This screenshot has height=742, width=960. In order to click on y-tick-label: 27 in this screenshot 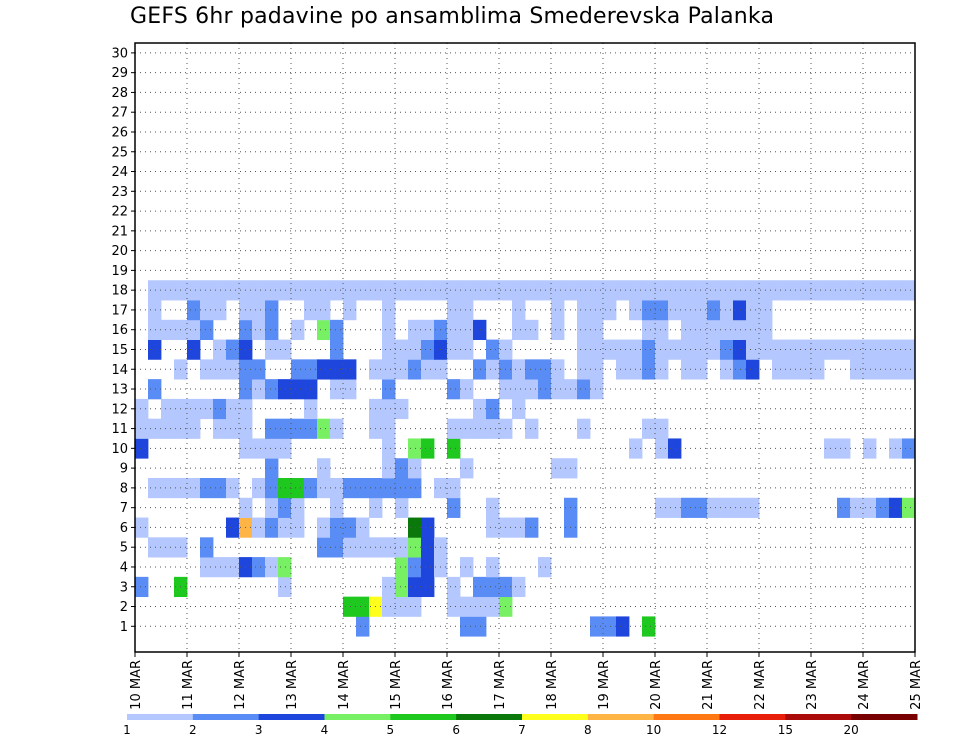, I will do `click(119, 113)`.